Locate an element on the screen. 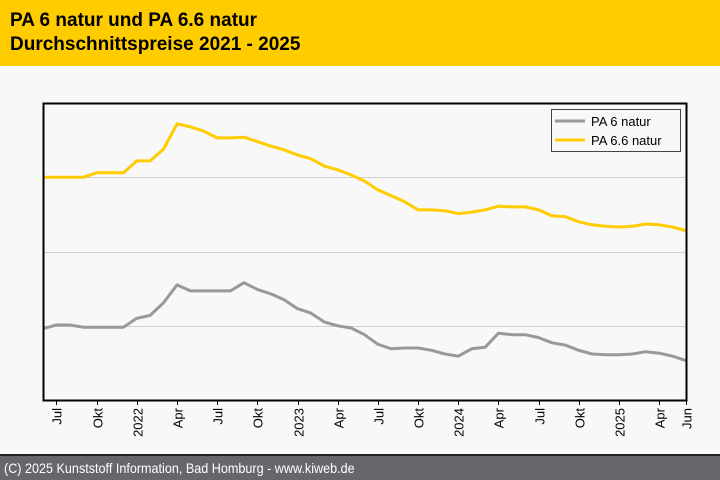 This screenshot has width=720, height=480. legend: PA 6 natur PA 6.6 natur is located at coordinates (616, 130).